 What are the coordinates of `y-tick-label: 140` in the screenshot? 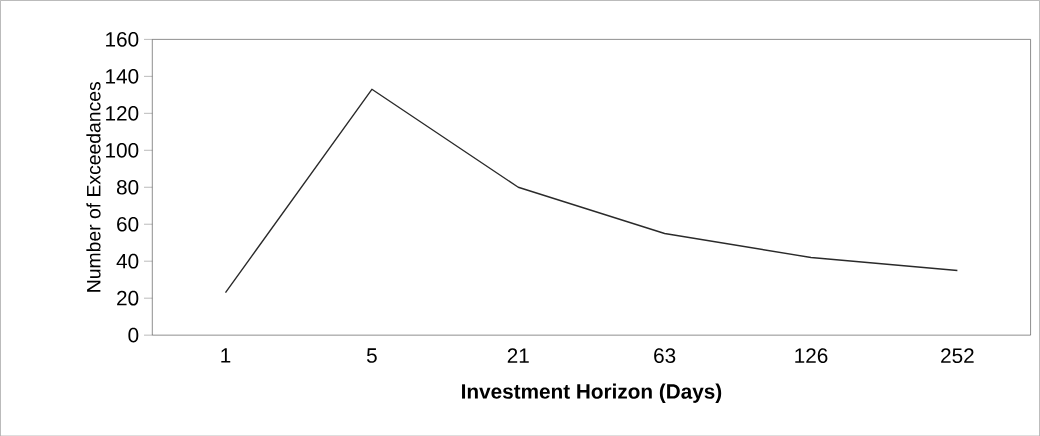 It's located at (122, 76).